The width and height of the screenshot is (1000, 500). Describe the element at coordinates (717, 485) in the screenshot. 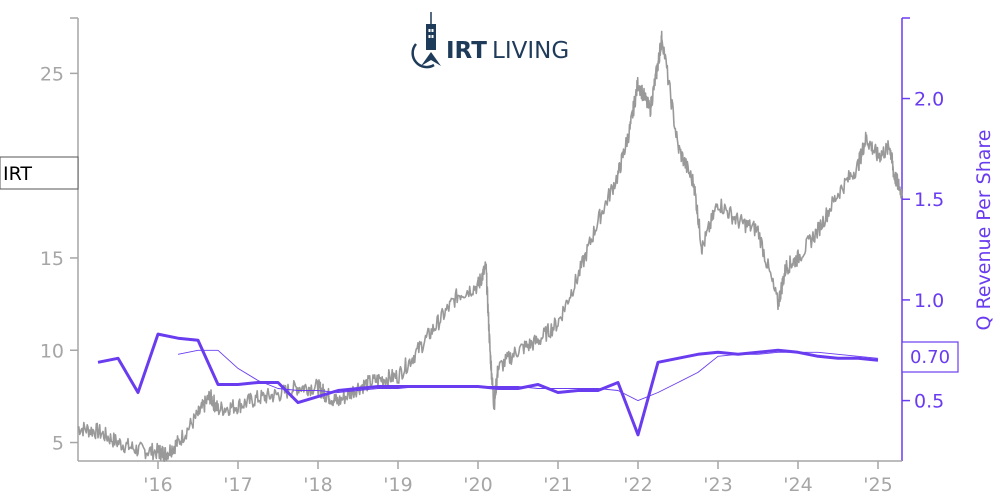

I see `x-tick-label: '23` at that location.